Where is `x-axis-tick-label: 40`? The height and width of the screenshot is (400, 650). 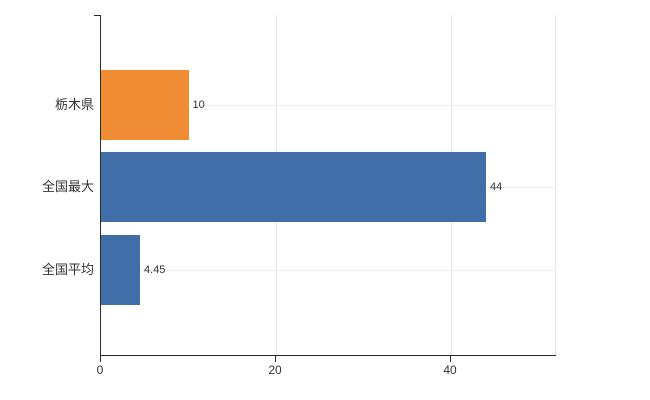
x-axis-tick-label: 40 is located at coordinates (450, 370).